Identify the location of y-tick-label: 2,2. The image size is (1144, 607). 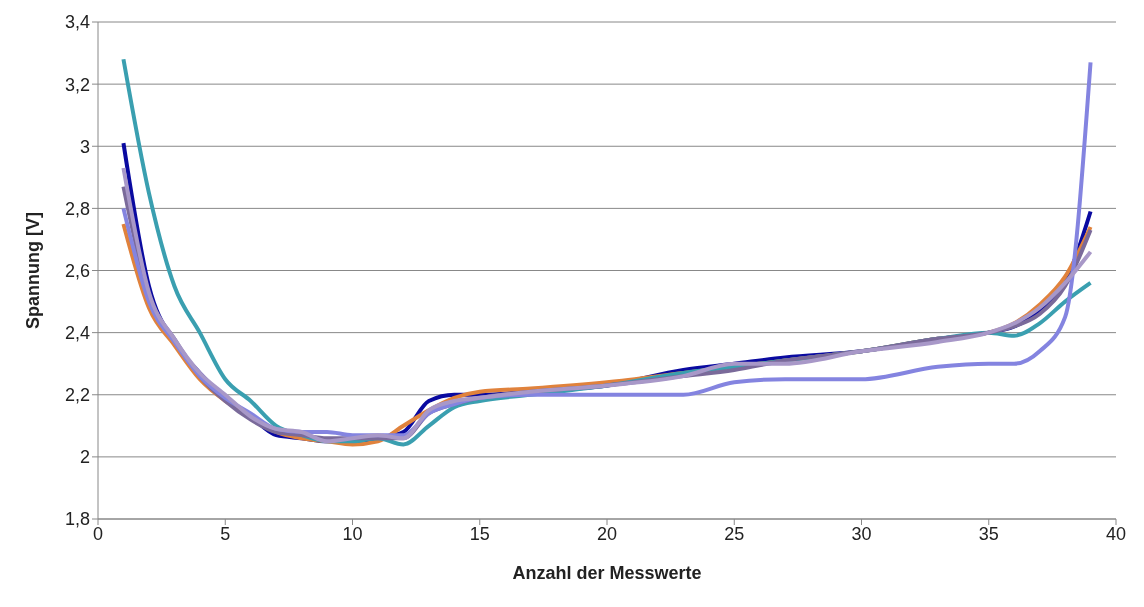
(77, 395).